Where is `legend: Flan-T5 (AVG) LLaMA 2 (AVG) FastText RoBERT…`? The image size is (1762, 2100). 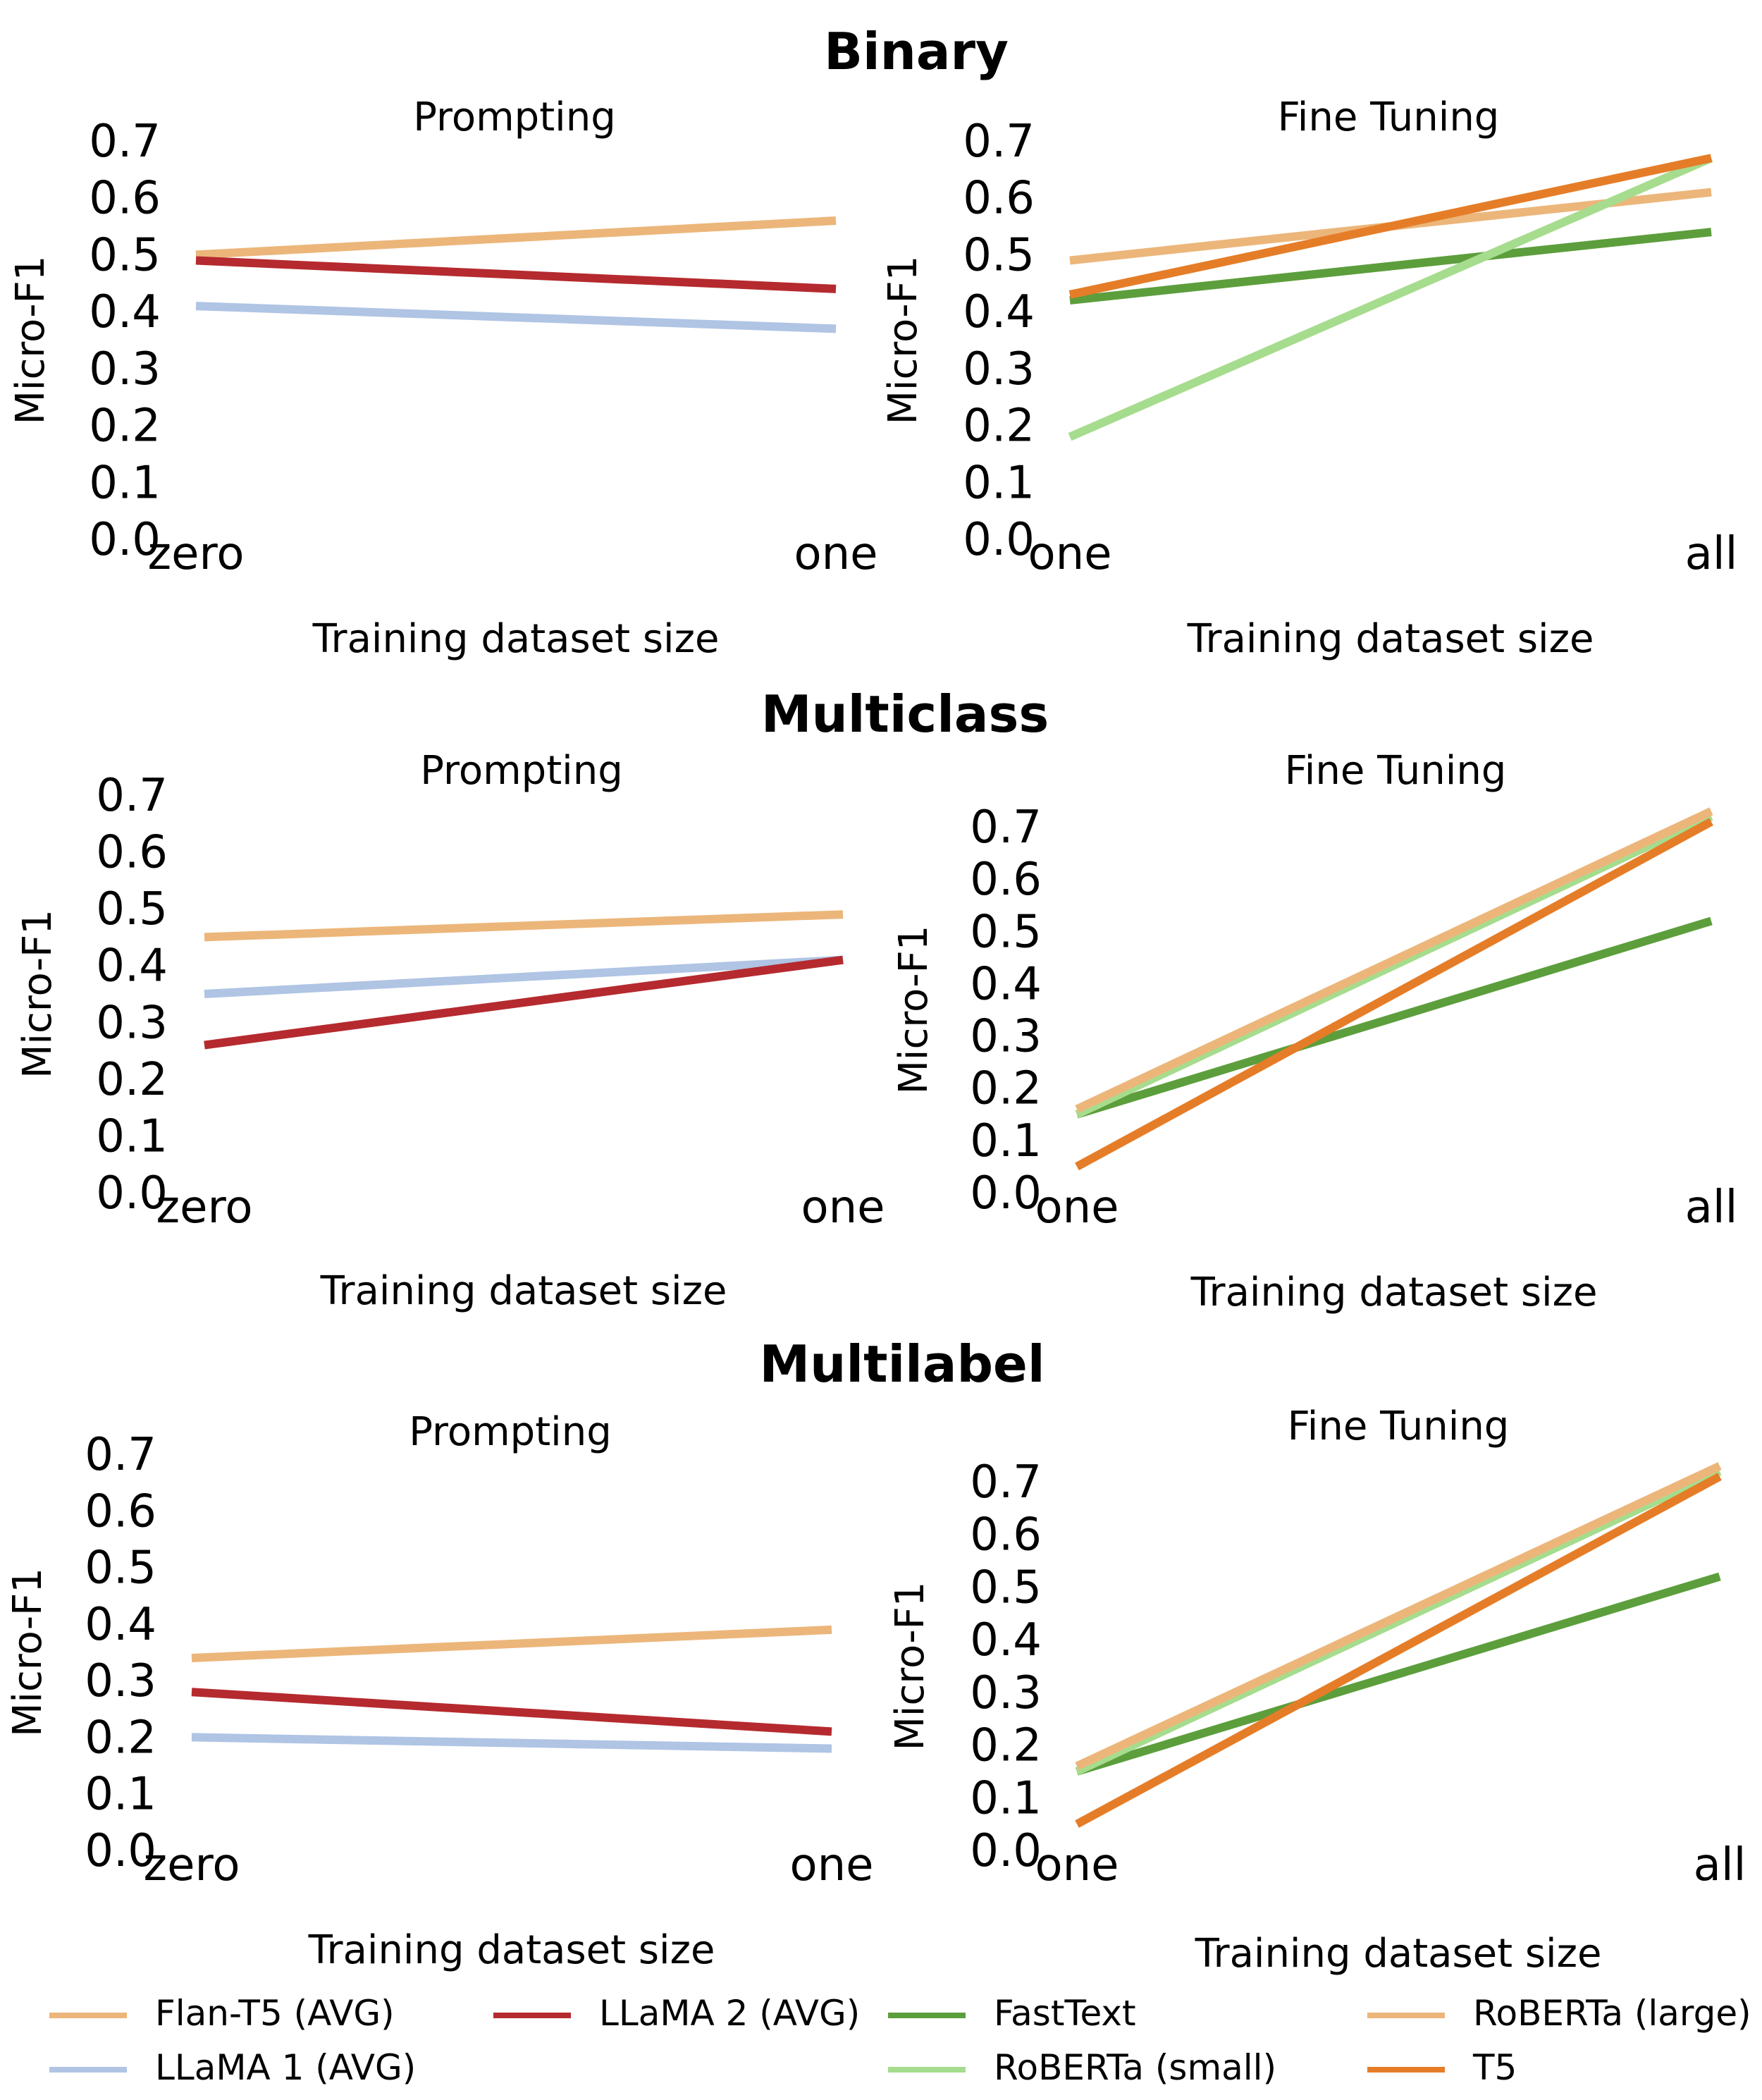
legend: Flan-T5 (AVG) LLaMA 2 (AVG) FastText RoBERT… is located at coordinates (900, 2041).